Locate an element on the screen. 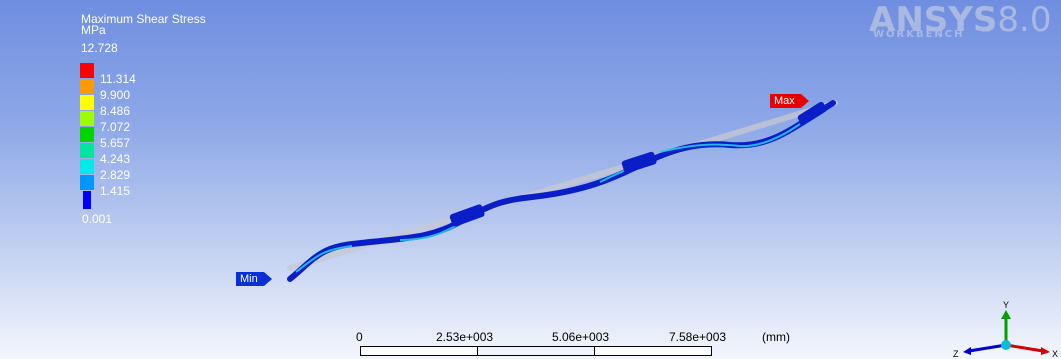 The width and height of the screenshot is (1061, 359). x-axis-arrow is located at coordinates (1024, 348).